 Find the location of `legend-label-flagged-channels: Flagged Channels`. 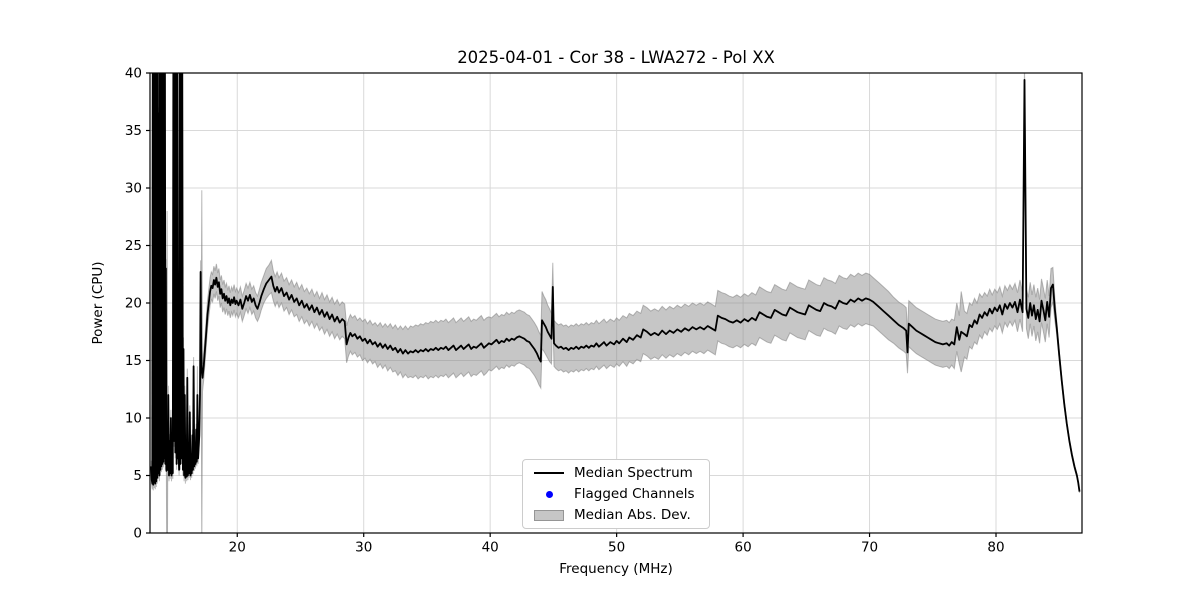

legend-label-flagged-channels: Flagged Channels is located at coordinates (634, 494).